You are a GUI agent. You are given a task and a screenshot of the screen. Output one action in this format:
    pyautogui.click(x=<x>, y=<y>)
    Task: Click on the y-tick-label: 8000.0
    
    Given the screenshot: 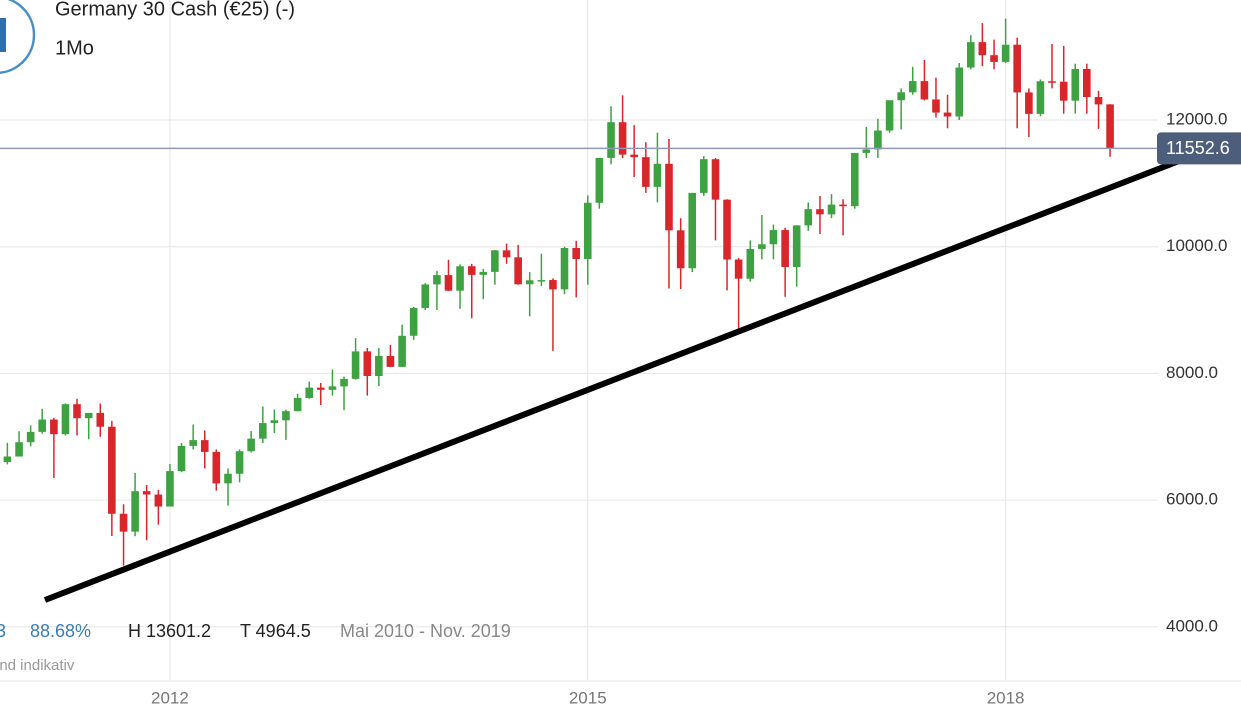 What is the action you would take?
    pyautogui.click(x=1192, y=372)
    